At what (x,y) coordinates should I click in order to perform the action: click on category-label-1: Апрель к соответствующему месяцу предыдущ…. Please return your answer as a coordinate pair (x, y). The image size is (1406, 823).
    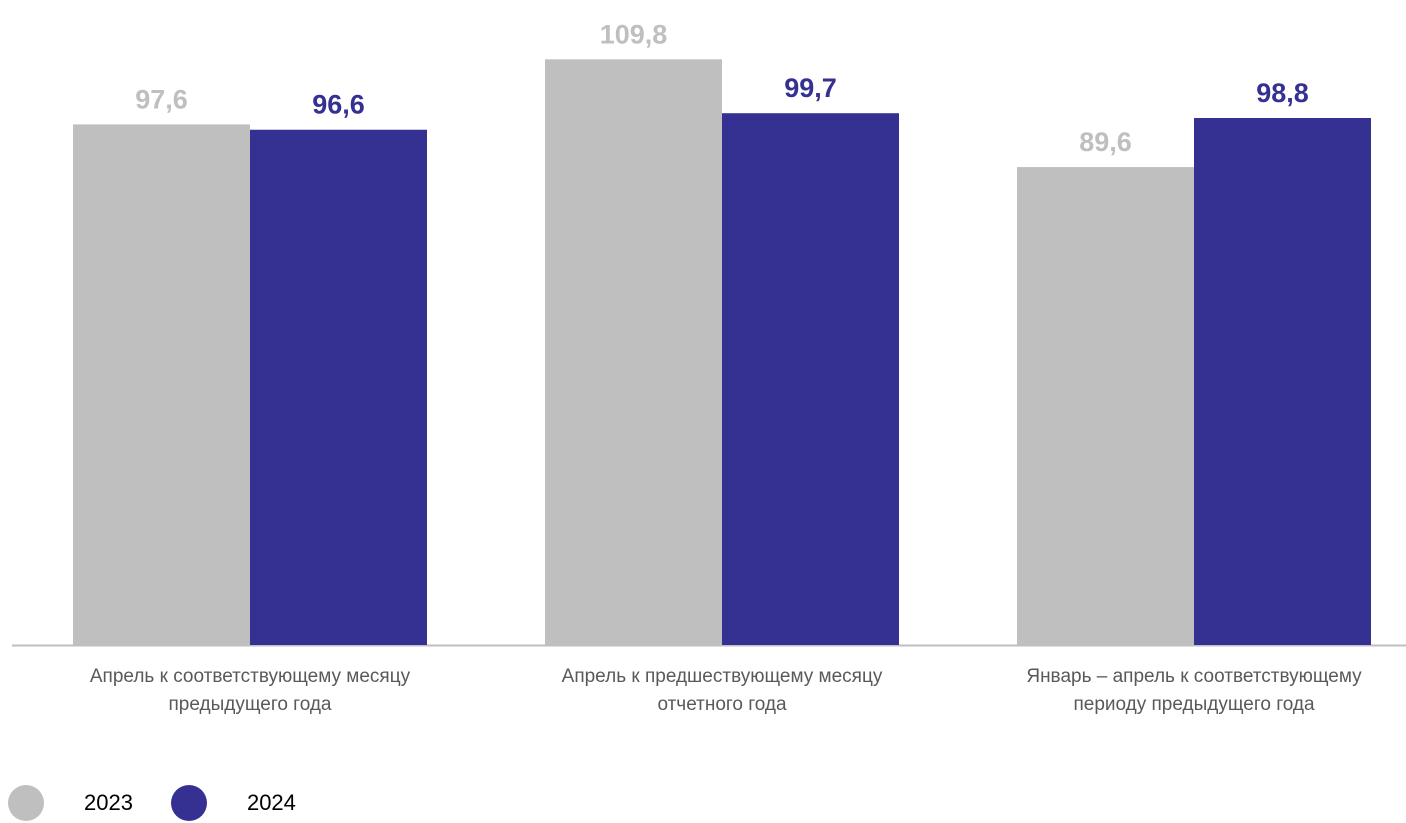
    Looking at the image, I should click on (250, 690).